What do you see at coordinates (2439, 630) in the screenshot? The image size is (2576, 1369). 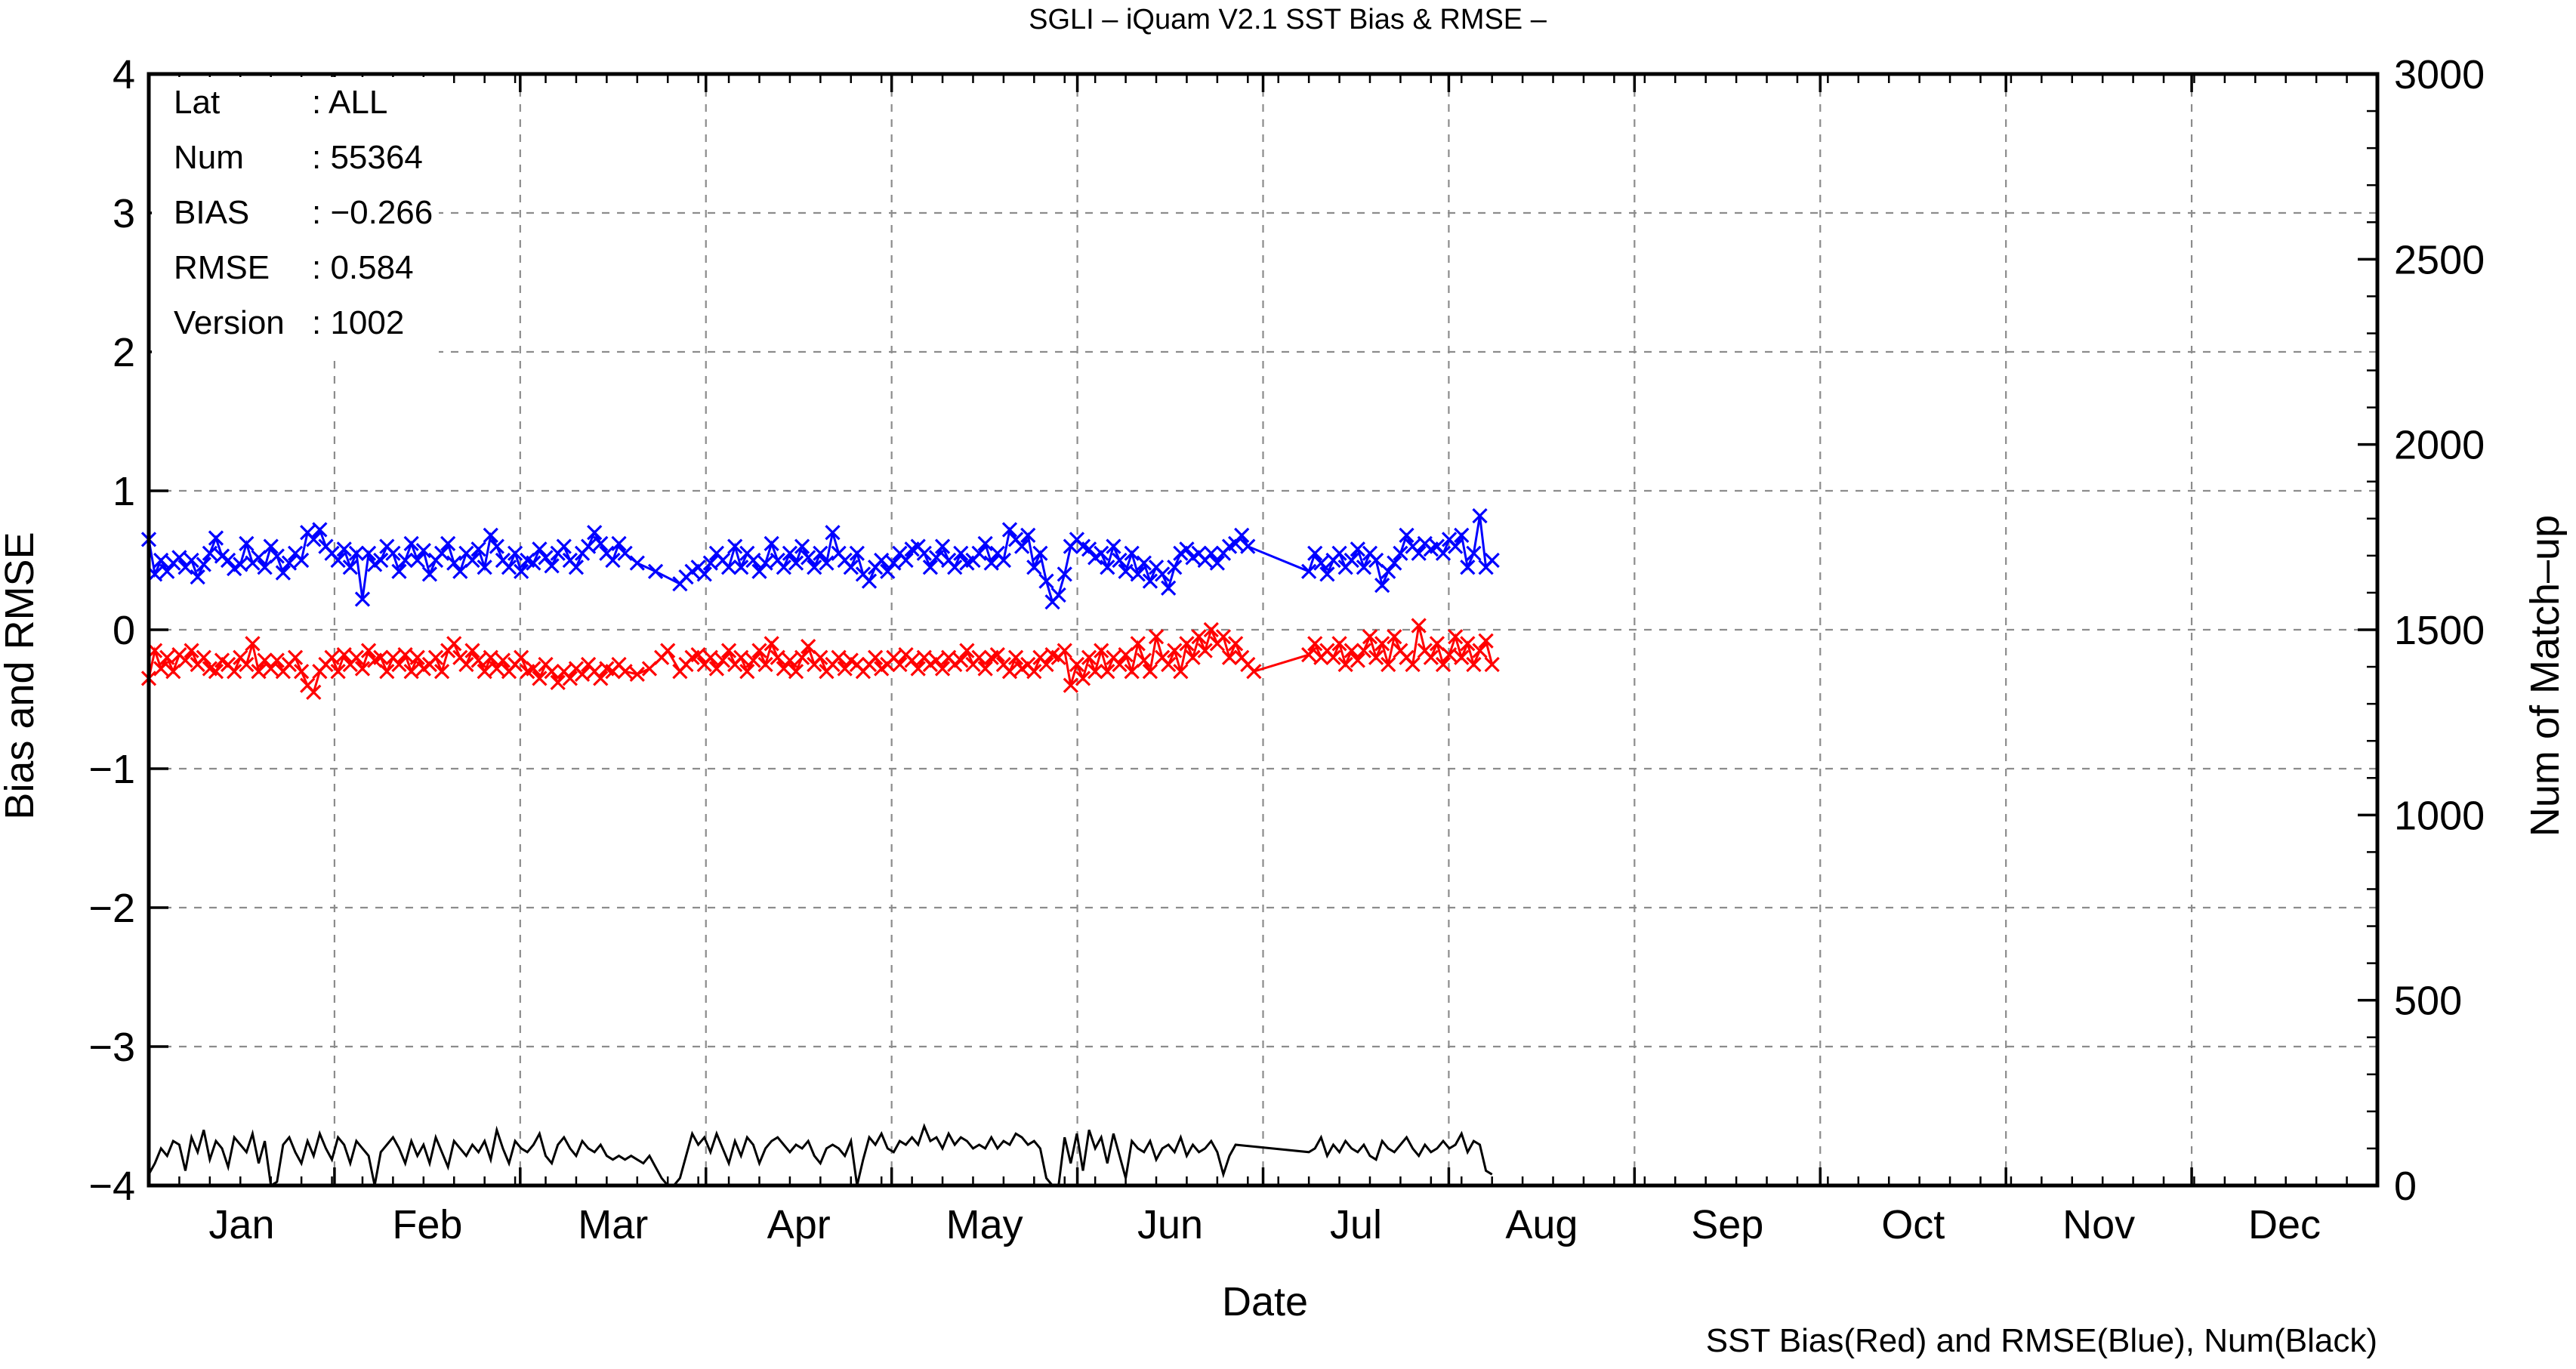 I see `right-axis-tick-labels: 3000 2500 2000 1500 1000 500 0` at bounding box center [2439, 630].